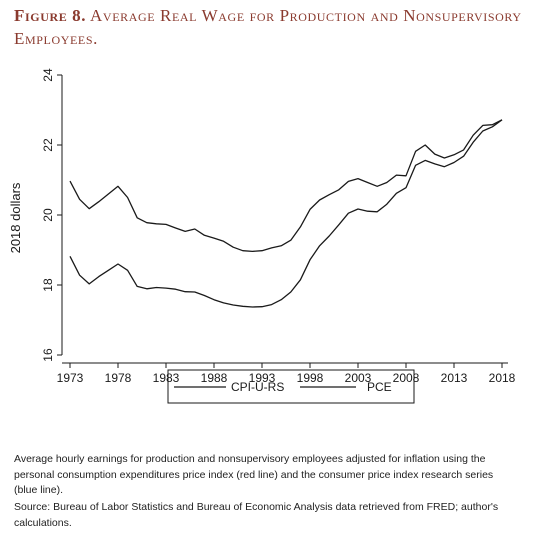 This screenshot has width=537, height=535. I want to click on x-tick-label-2013: 2013, so click(454, 378).